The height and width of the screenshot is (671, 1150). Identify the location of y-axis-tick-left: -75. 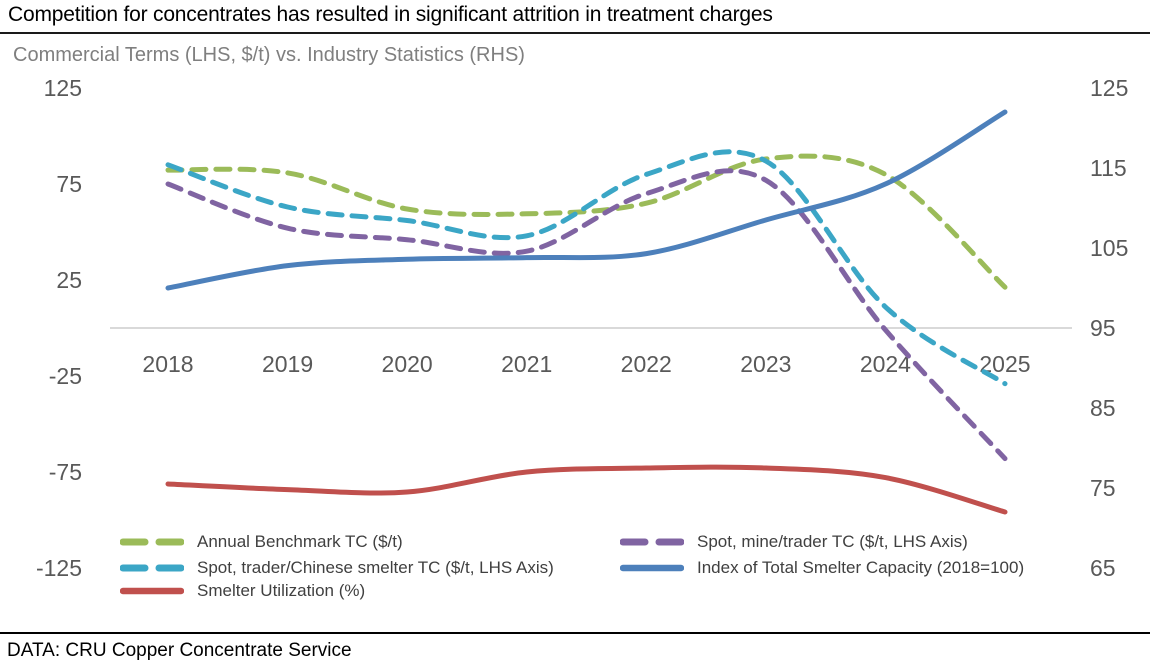
(65, 472).